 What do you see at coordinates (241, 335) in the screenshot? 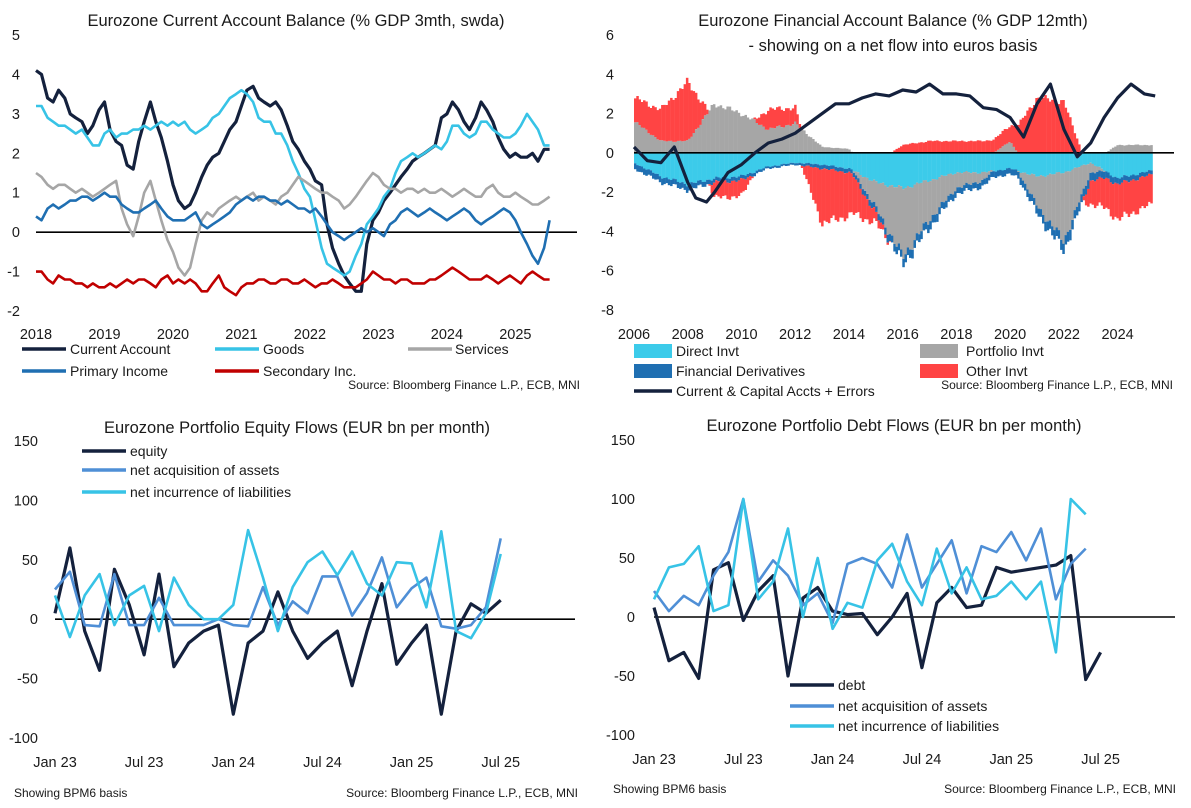
I see `x-tick-label: 2021` at bounding box center [241, 335].